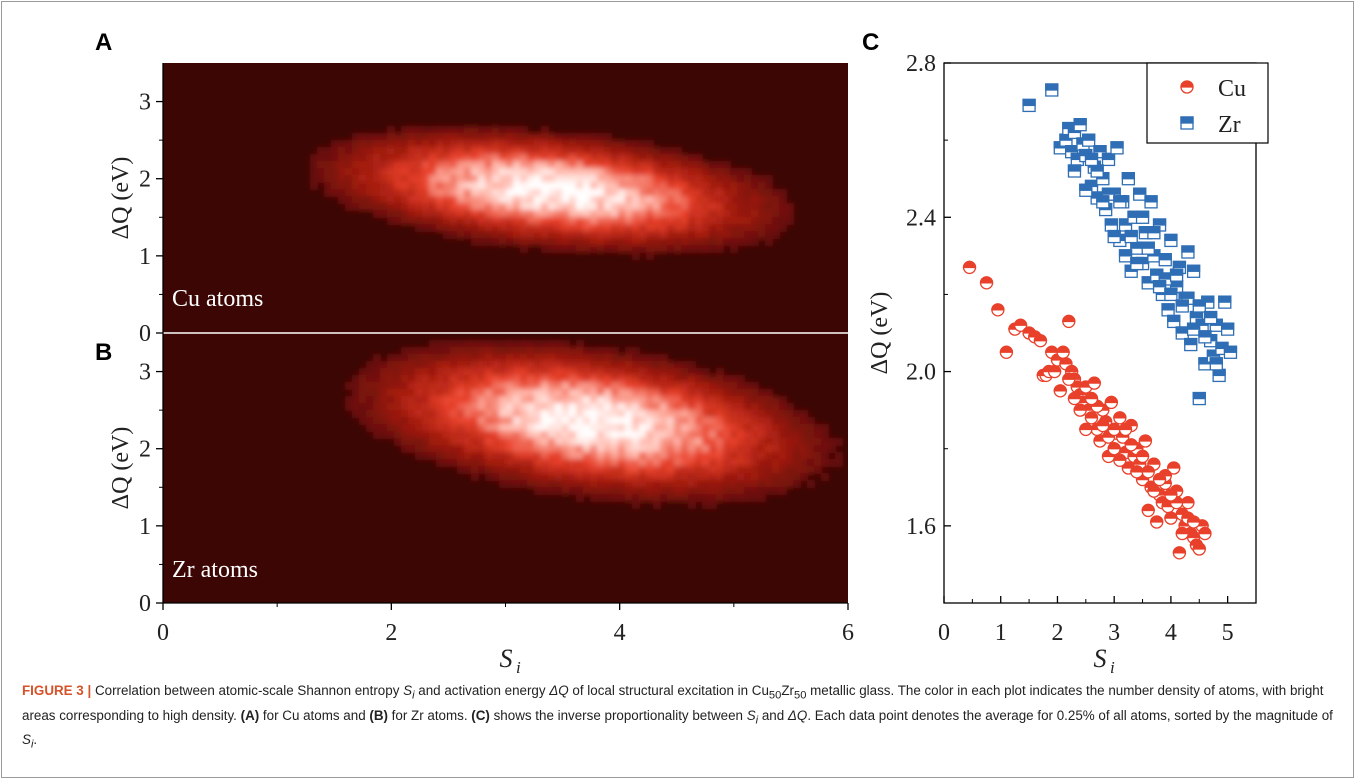 The height and width of the screenshot is (781, 1357). Describe the element at coordinates (870, 42) in the screenshot. I see `panel-label-c: C` at that location.